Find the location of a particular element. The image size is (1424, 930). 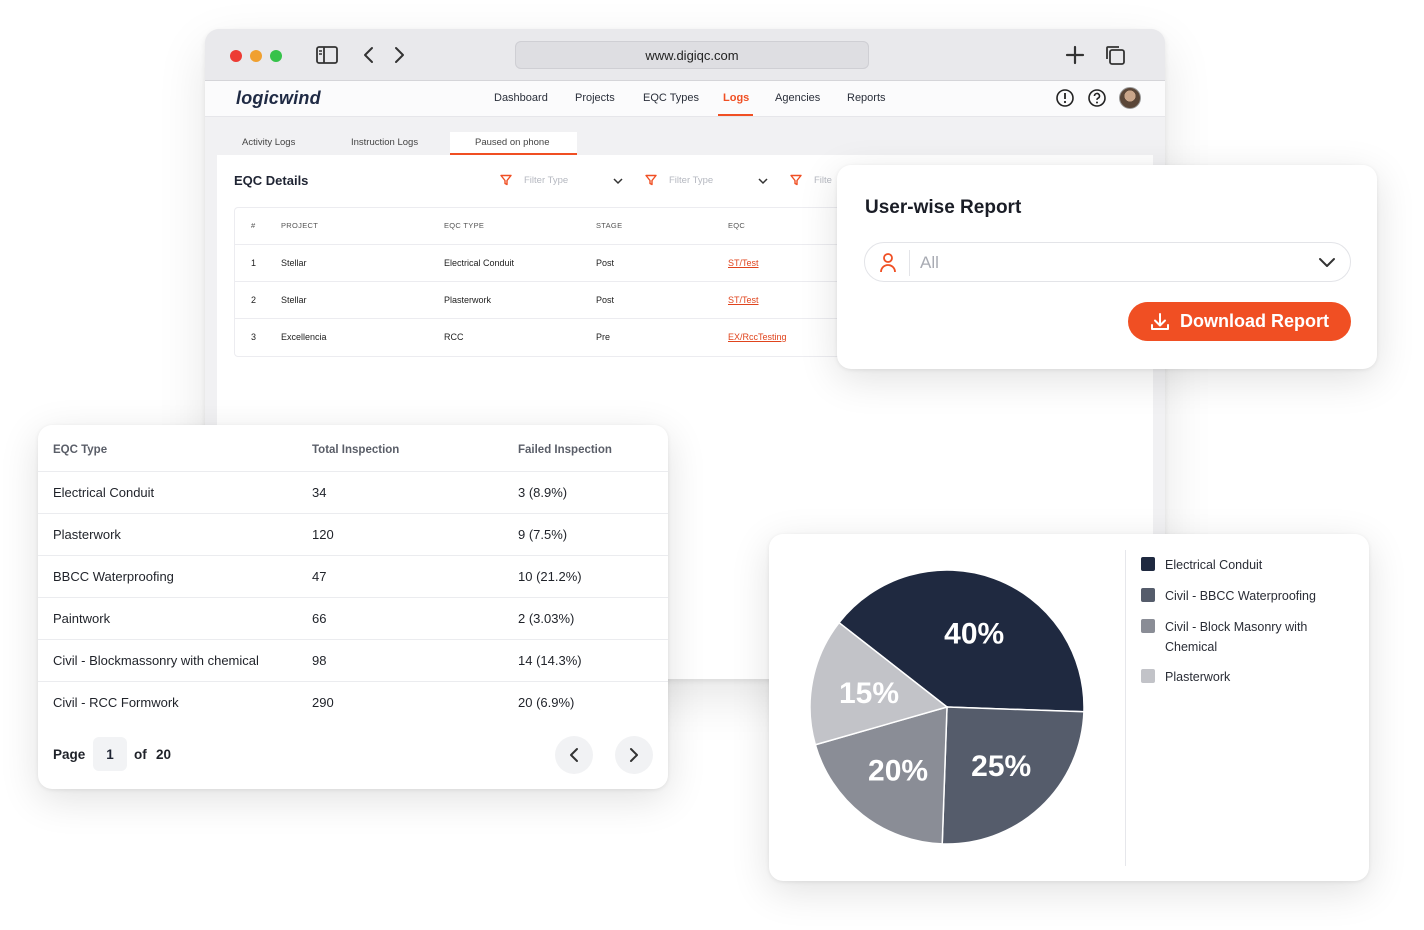

row-eqc-type: RCC is located at coordinates (454, 337).